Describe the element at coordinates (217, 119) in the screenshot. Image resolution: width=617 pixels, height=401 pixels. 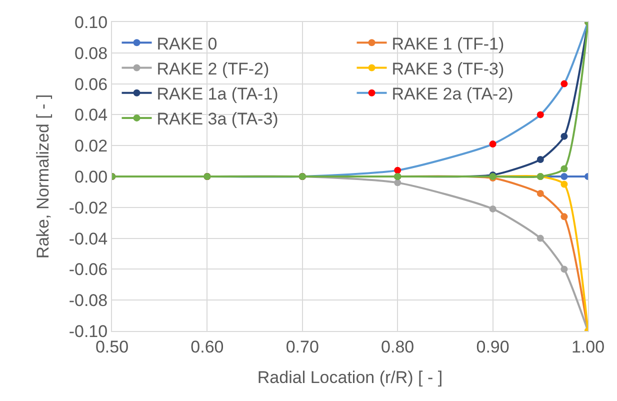
I see `legend-label: RAKE 3a (TA-3)` at that location.